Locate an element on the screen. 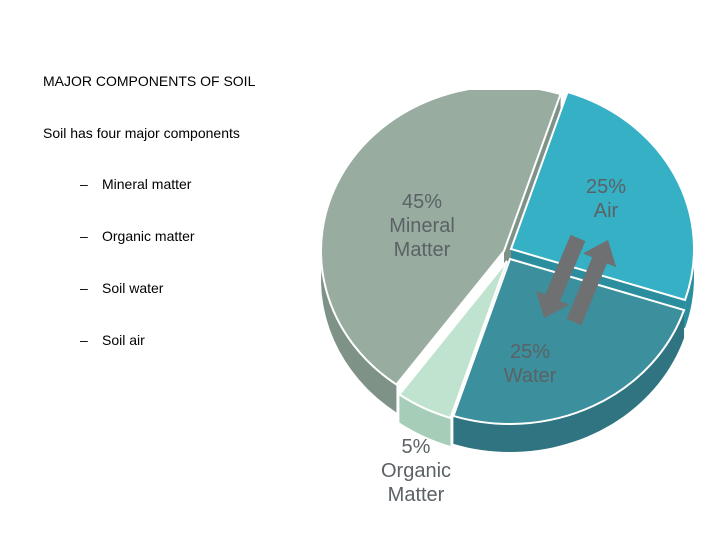 The height and width of the screenshot is (540, 720). slide-title: MAJOR COMPONENTS OF SOIL is located at coordinates (149, 81).